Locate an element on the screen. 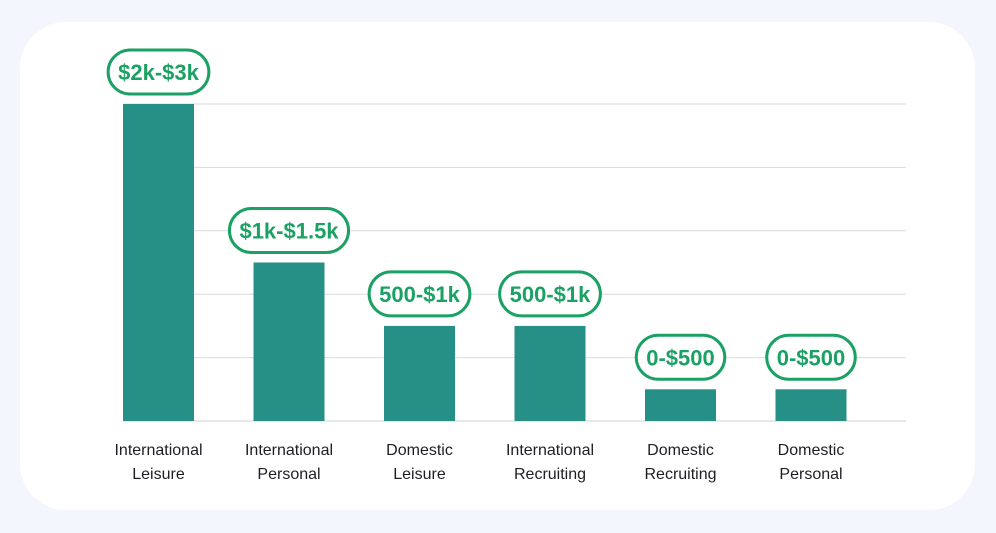  x-tick-label: International Leisure is located at coordinates (158, 462).